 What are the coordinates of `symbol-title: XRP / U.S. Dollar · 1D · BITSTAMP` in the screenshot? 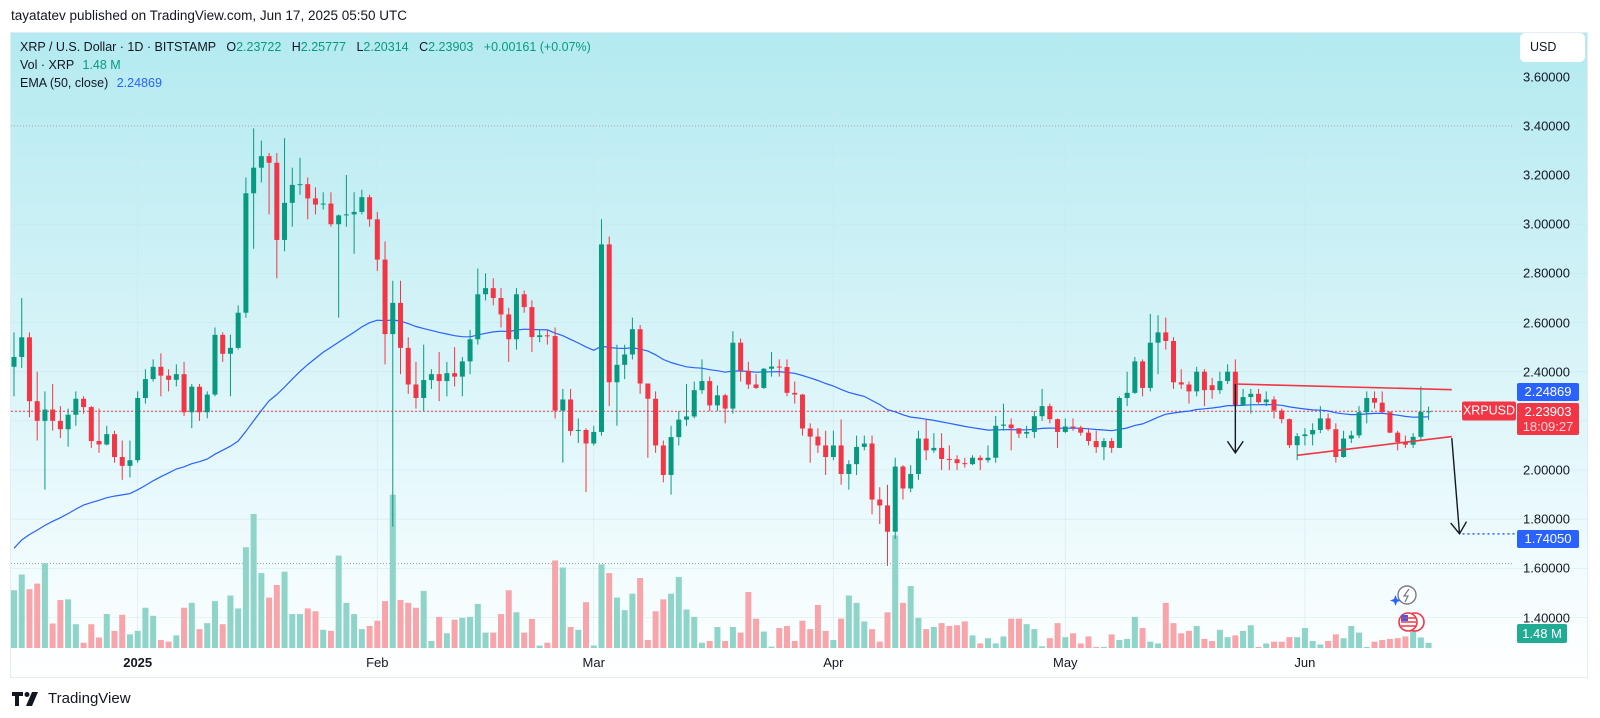 It's located at (118, 47).